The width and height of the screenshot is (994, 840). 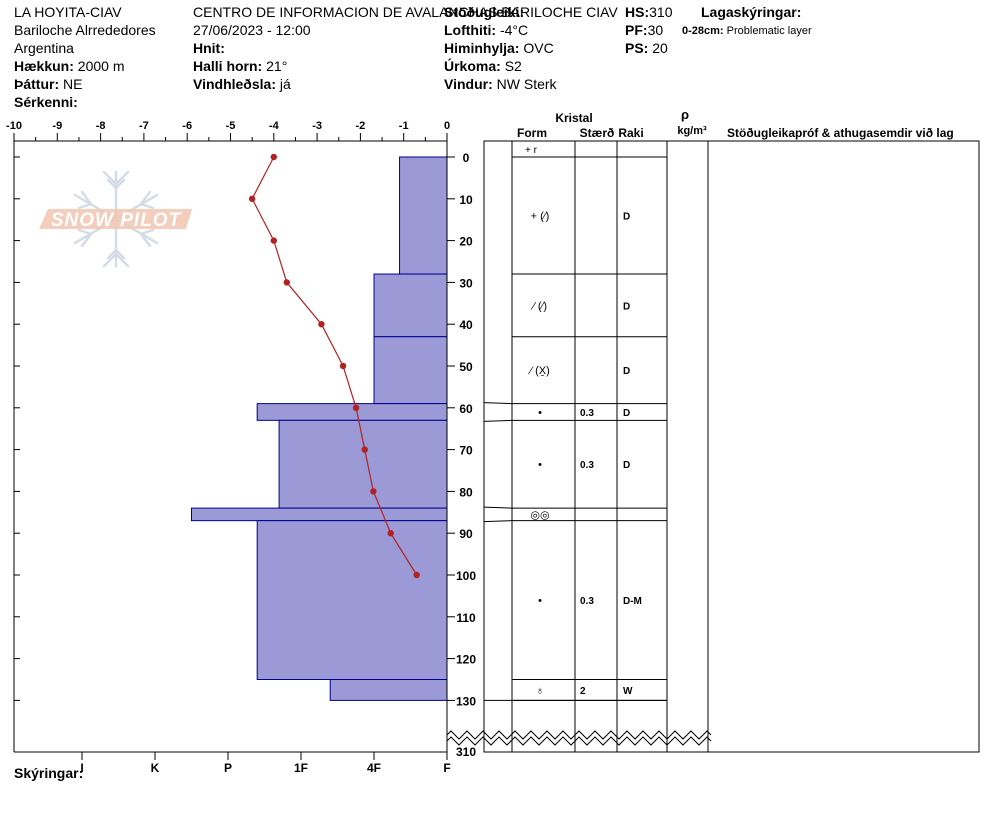 I want to click on aspect-value: NE, so click(x=73, y=84).